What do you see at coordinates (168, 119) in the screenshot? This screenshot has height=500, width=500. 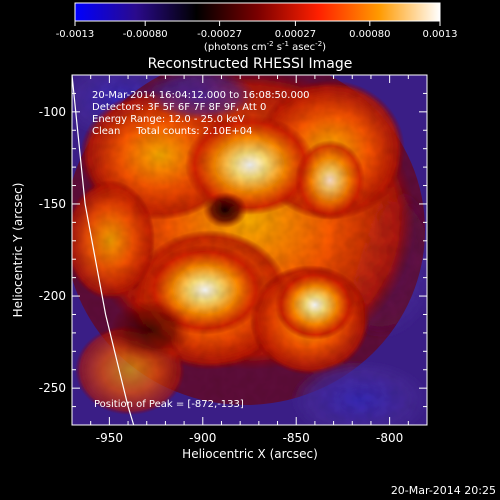 I see `info-line-energy: Energy Range: 12.0 - 25.0 keV` at bounding box center [168, 119].